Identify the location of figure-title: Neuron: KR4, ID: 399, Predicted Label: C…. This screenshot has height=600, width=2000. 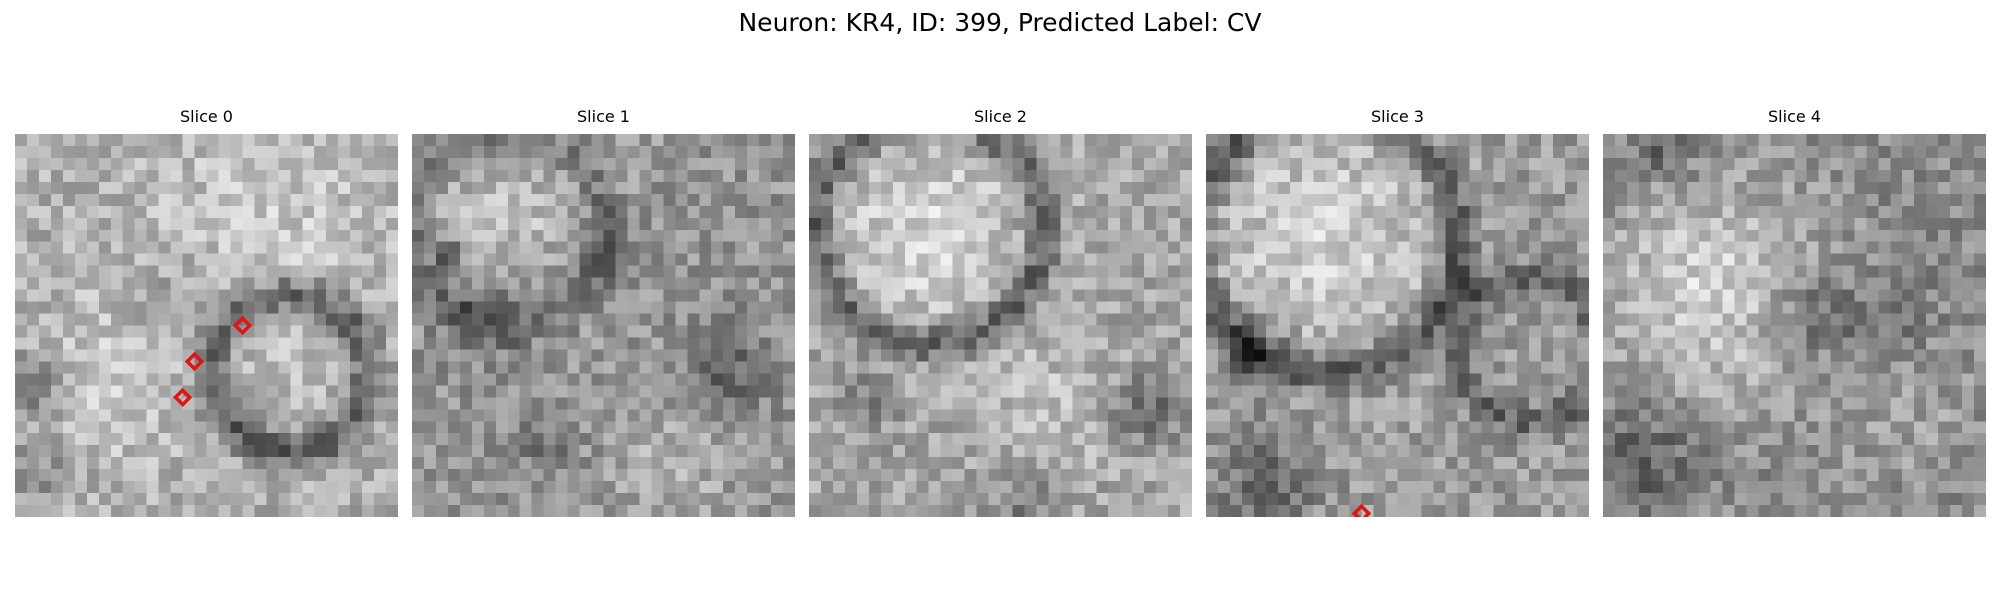
(1000, 22).